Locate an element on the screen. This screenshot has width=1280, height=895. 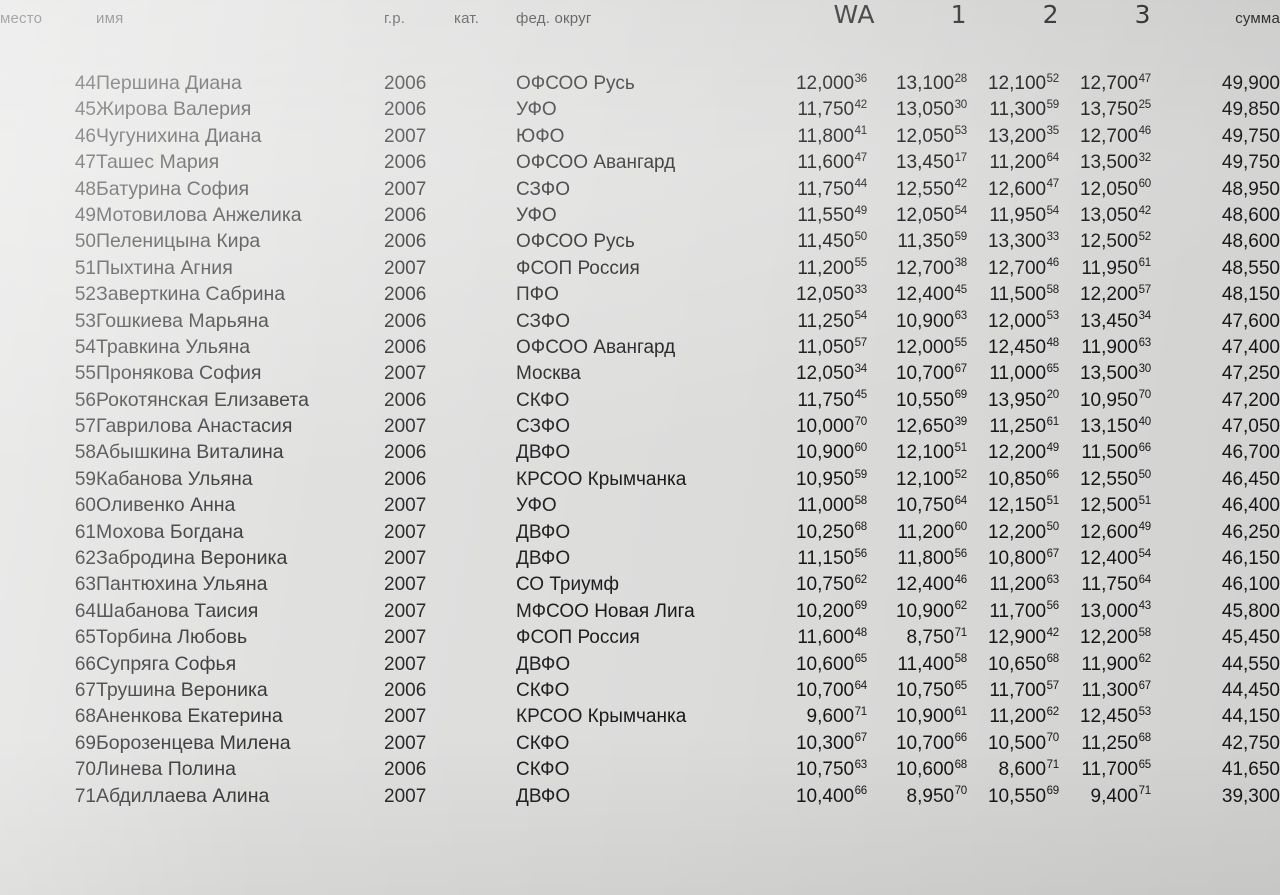
score-apparatus-1-rank: 61 is located at coordinates (961, 712).